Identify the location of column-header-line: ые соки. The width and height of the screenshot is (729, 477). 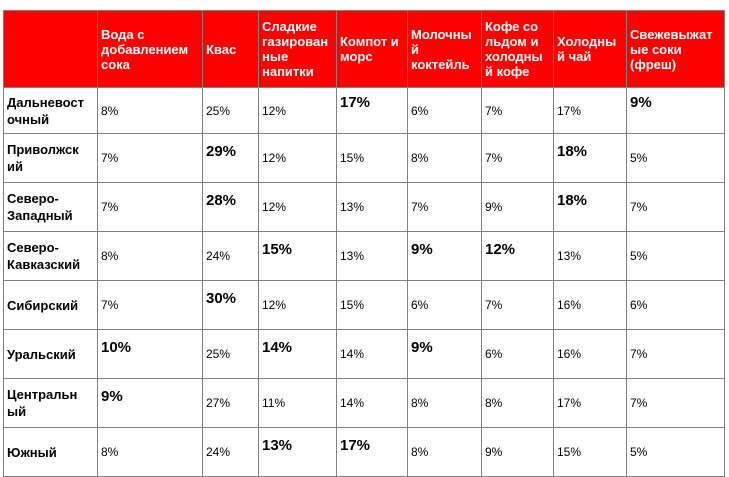
(656, 49).